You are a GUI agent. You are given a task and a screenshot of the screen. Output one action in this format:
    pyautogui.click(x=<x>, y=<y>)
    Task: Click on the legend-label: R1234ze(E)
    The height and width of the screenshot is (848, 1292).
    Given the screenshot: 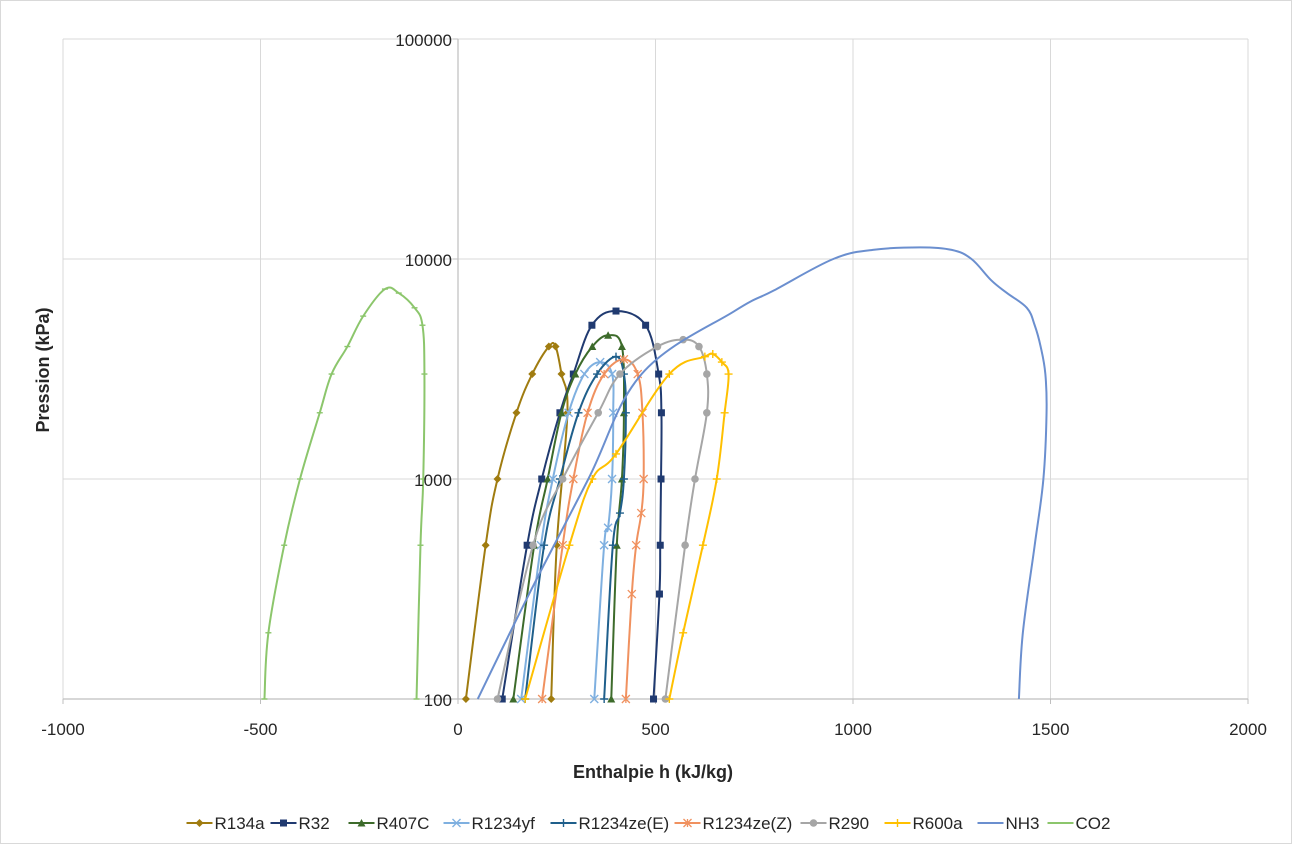 What is the action you would take?
    pyautogui.click(x=624, y=823)
    